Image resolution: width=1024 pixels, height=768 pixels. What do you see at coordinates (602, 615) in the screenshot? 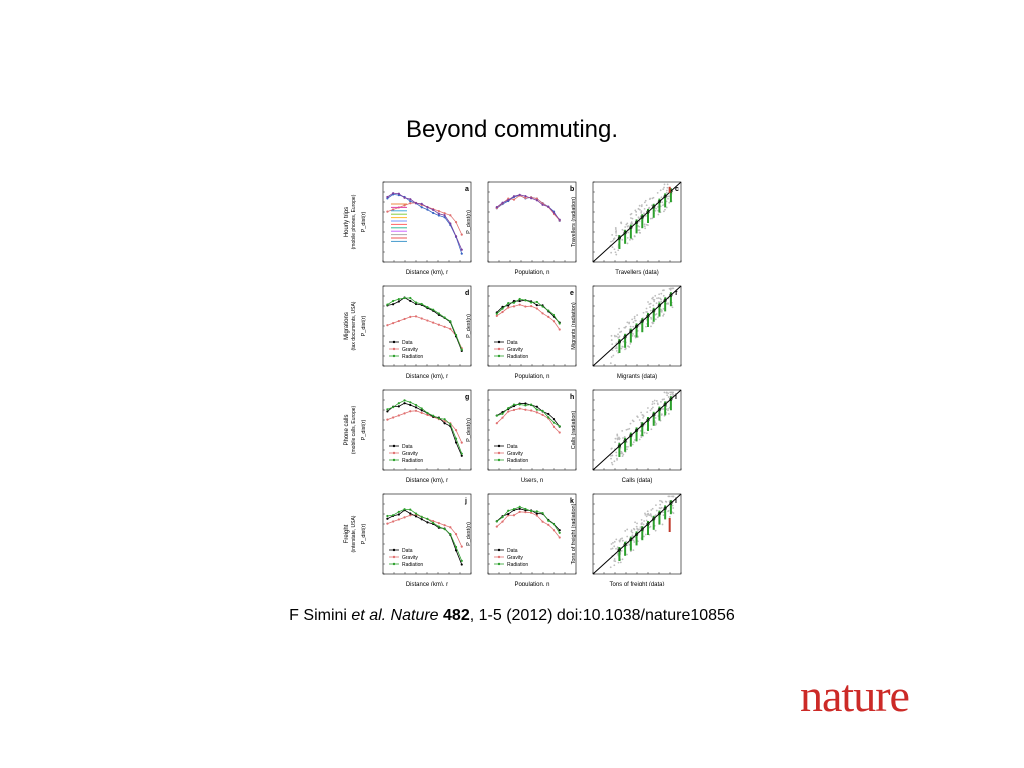
I see `citation-rest: , 1-5 (2012) doi:10.1038/nature10856` at bounding box center [602, 615].